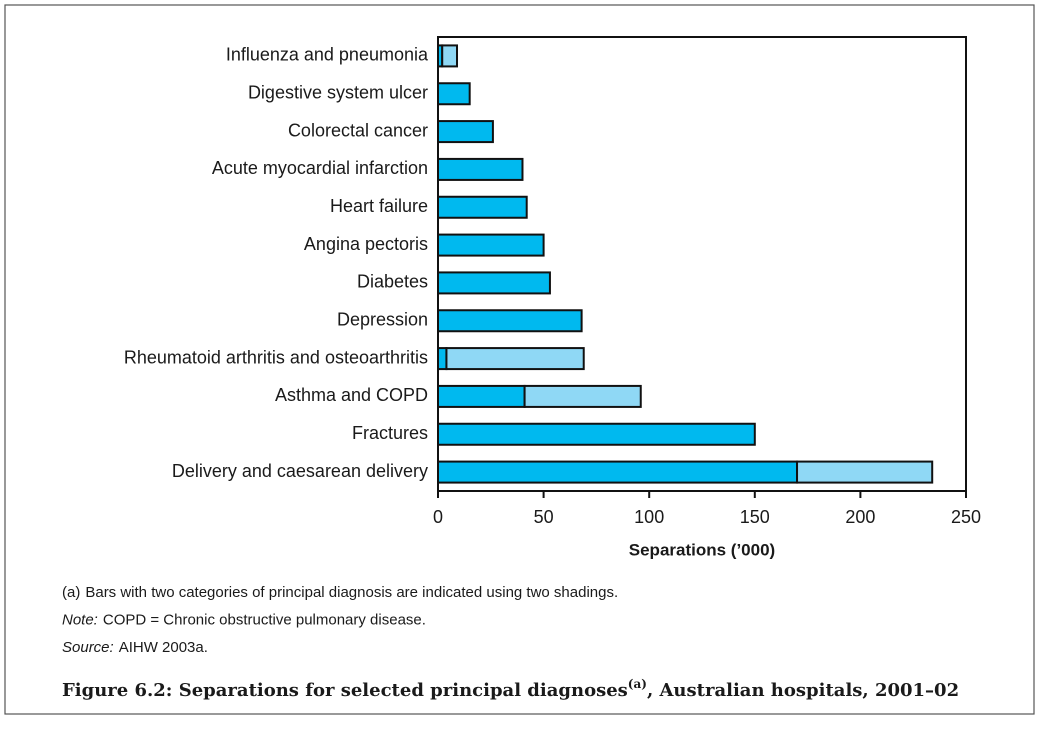 The width and height of the screenshot is (1040, 742). Describe the element at coordinates (702, 549) in the screenshot. I see `x-axis-label: Separations (’000)` at that location.